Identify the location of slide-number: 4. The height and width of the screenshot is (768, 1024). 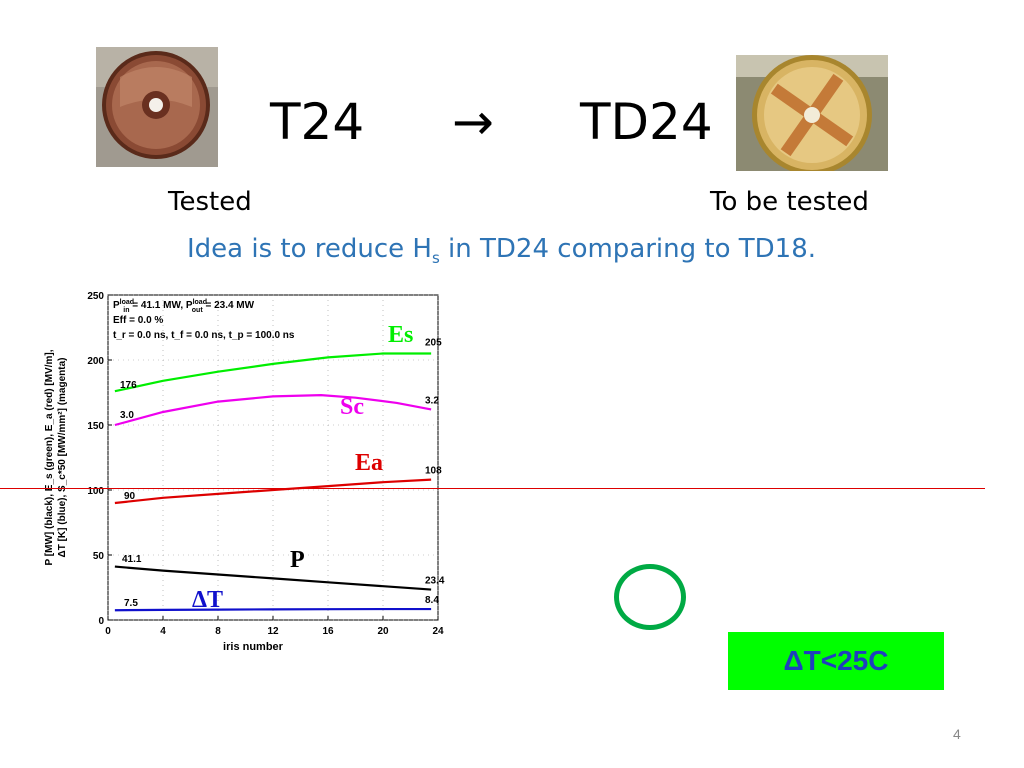
(957, 734).